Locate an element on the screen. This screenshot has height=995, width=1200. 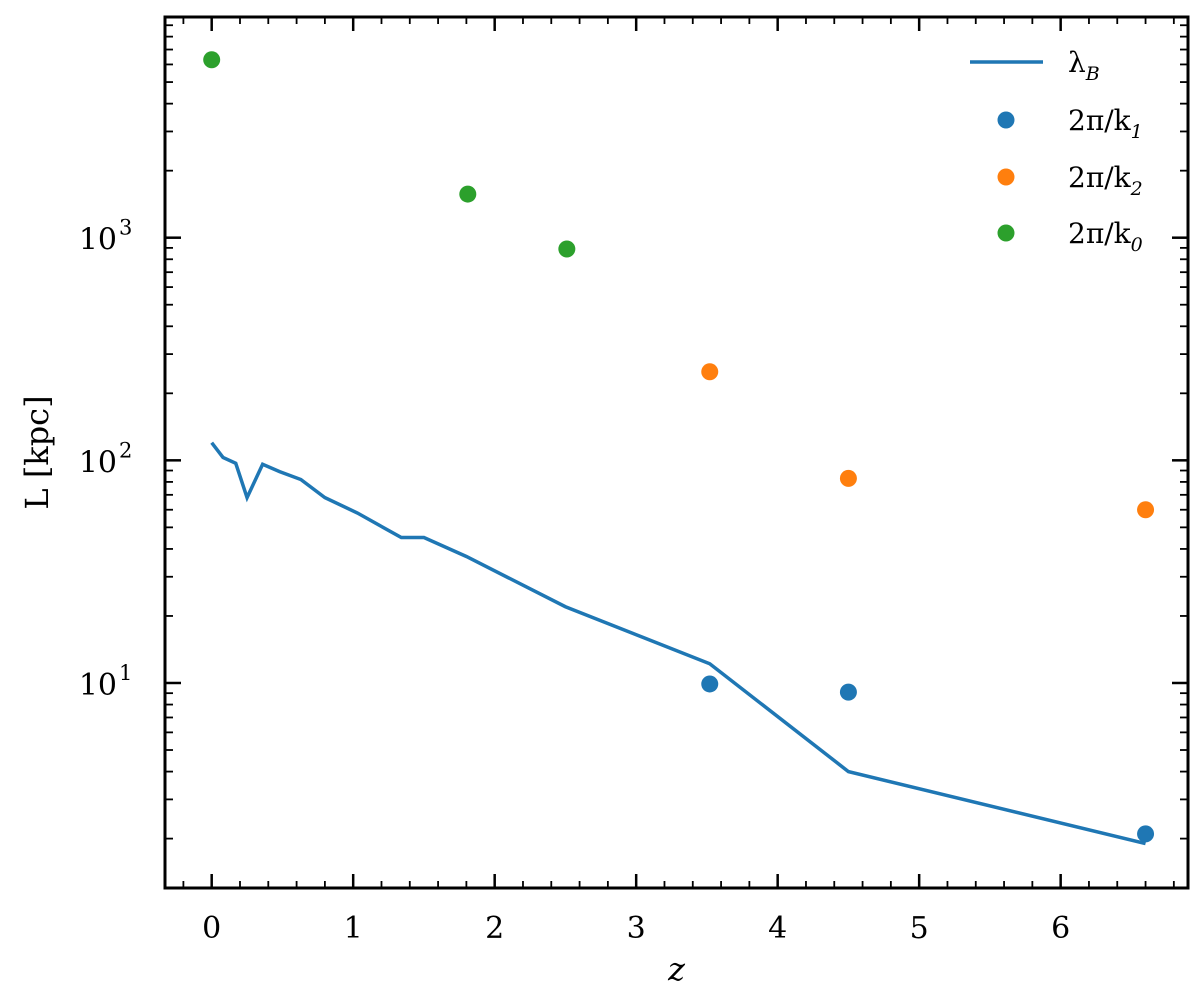
legend-label-subscript: 2 is located at coordinates (1136, 189).